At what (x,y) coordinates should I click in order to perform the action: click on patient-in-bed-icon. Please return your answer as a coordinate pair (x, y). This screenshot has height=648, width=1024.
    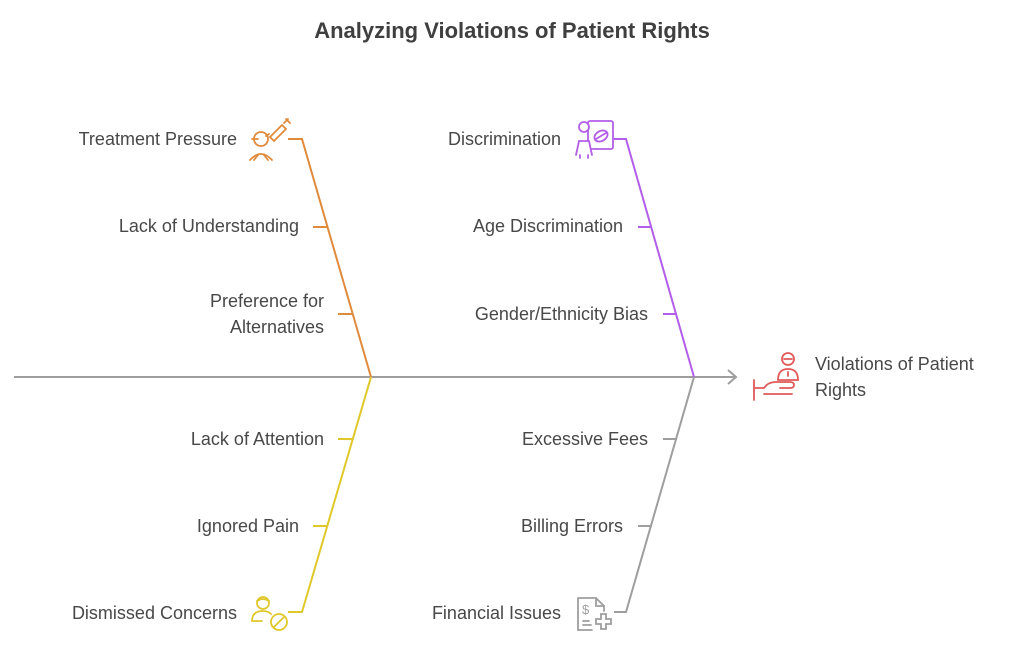
    Looking at the image, I should click on (776, 376).